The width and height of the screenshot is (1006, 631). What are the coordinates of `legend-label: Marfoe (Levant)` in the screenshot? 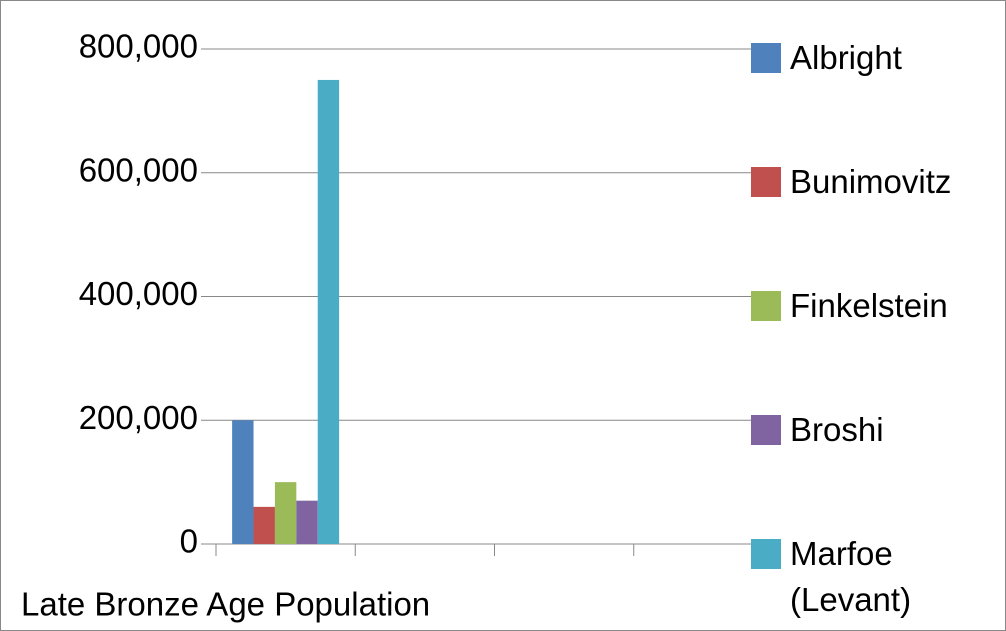 It's located at (851, 576).